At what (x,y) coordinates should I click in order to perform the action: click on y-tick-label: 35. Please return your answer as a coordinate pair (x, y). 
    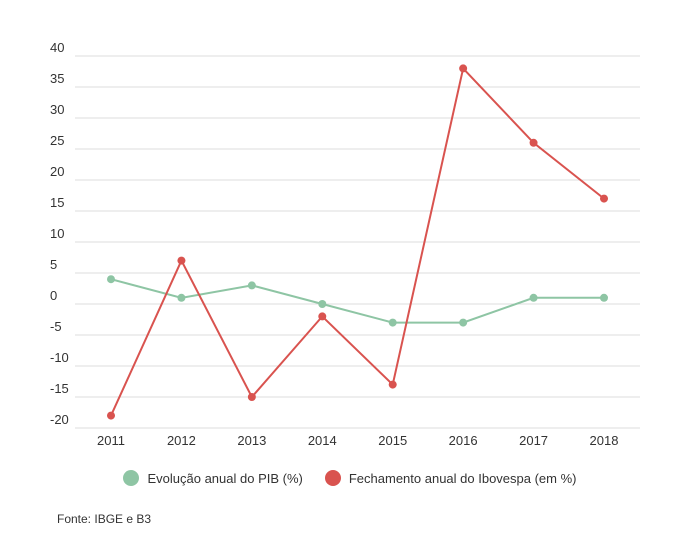
    Looking at the image, I should click on (57, 78).